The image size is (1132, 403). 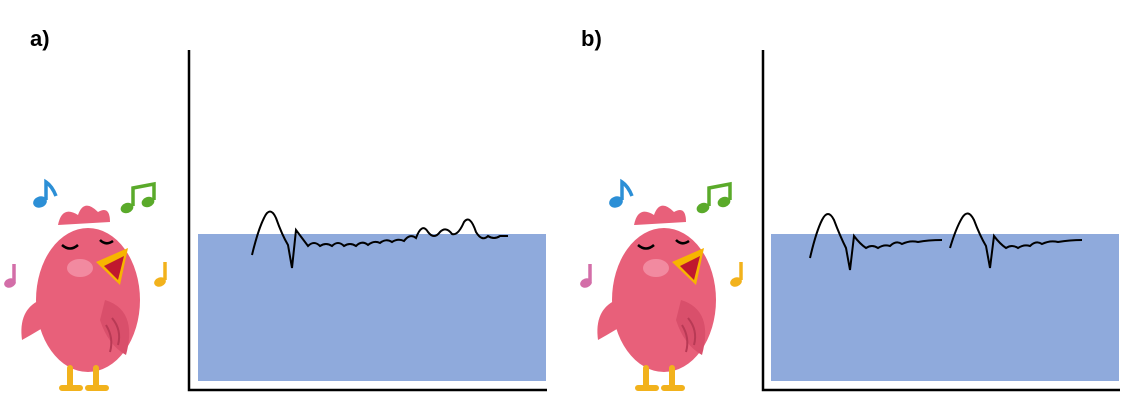 I want to click on panel-label-a: a), so click(x=40, y=38).